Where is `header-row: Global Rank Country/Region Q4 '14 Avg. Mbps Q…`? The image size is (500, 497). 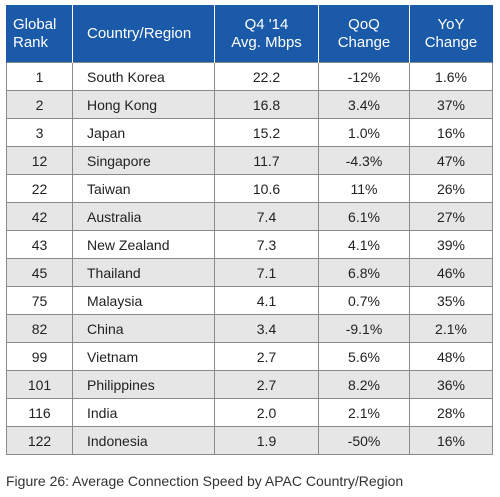
header-row: Global Rank Country/Region Q4 '14 Avg. Mbps Q… is located at coordinates (249, 34).